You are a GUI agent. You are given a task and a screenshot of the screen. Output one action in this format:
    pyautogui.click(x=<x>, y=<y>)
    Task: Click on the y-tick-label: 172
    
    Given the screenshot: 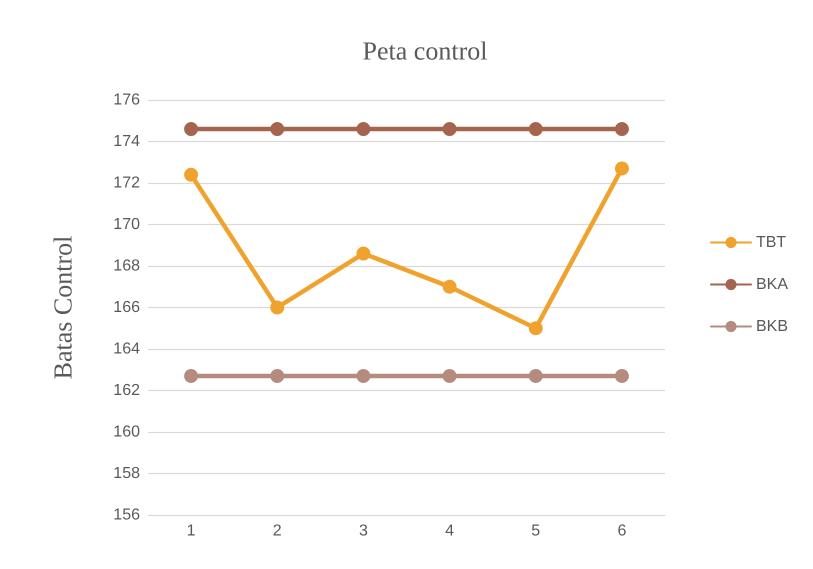 What is the action you would take?
    pyautogui.click(x=126, y=183)
    